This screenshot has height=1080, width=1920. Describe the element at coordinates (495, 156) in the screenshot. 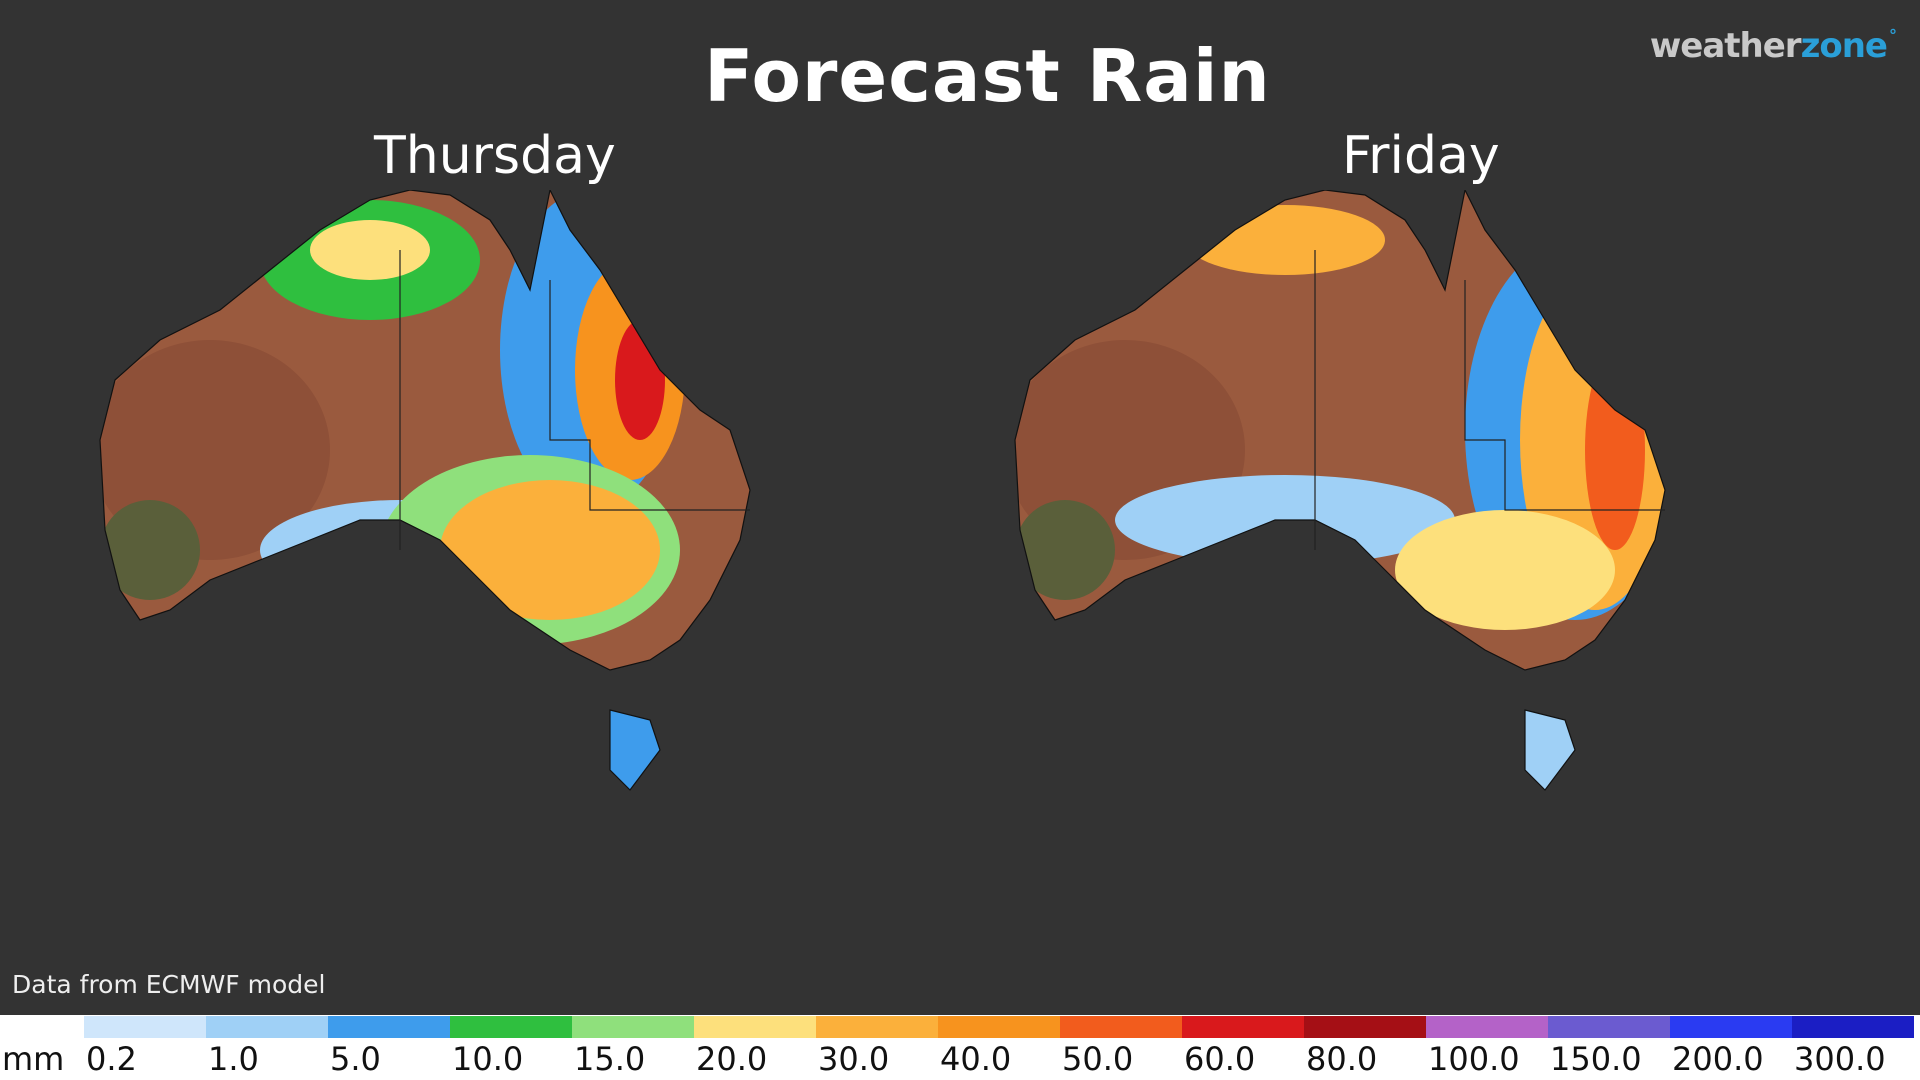

I see `panel-label-thursday: Thursday` at that location.